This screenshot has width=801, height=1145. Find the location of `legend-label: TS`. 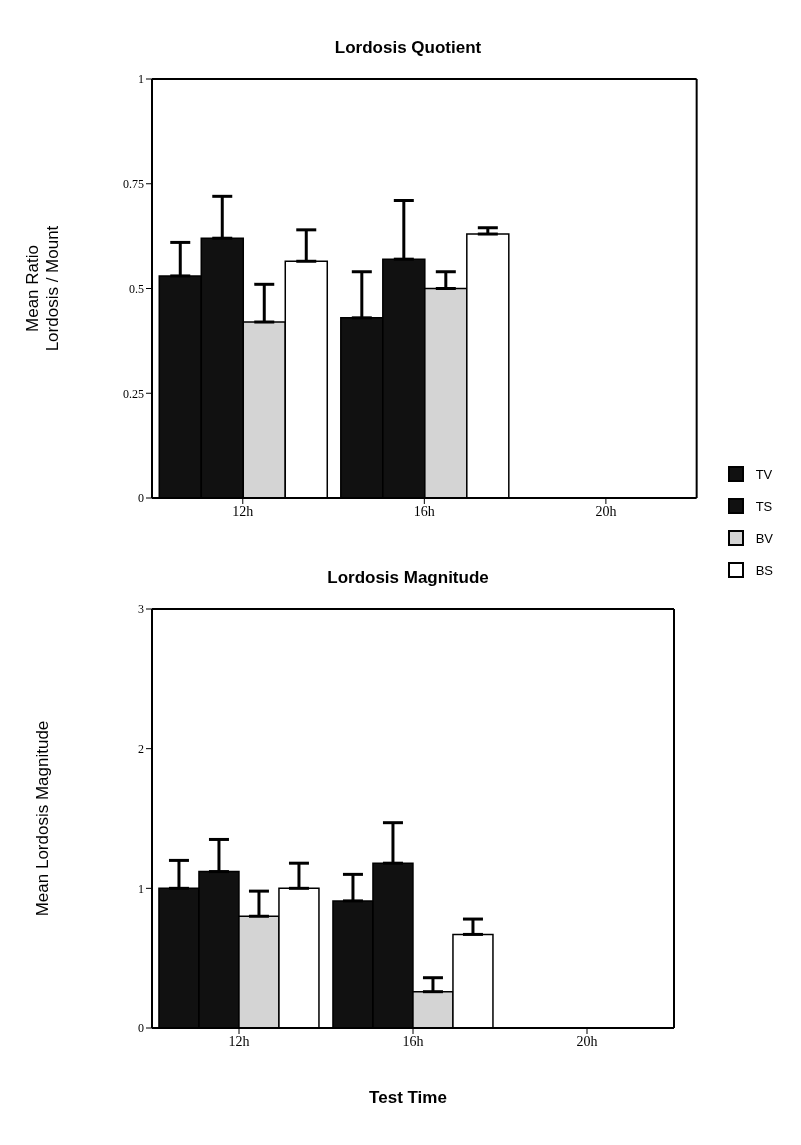

legend-label: TS is located at coordinates (764, 506).